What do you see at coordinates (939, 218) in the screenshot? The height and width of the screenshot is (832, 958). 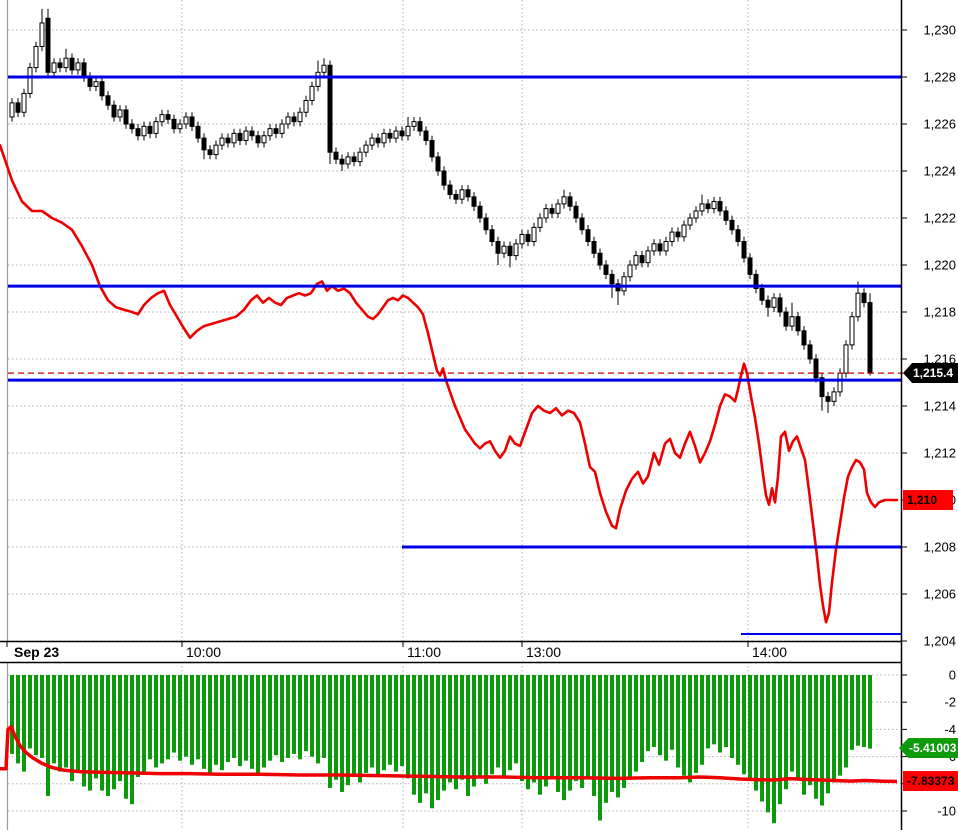 I see `price-axis-label: 1,222` at bounding box center [939, 218].